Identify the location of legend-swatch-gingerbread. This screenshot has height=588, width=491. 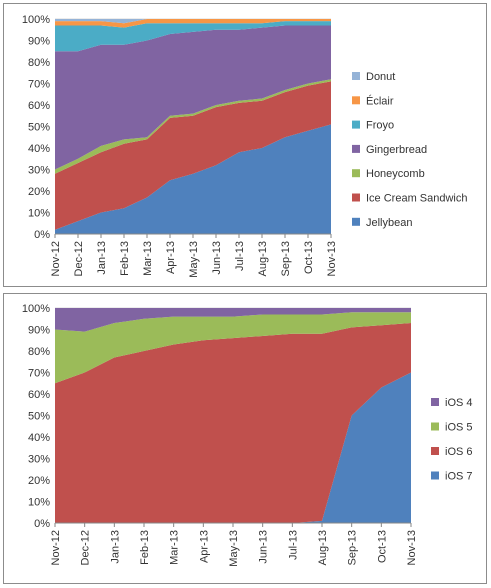
(356, 148).